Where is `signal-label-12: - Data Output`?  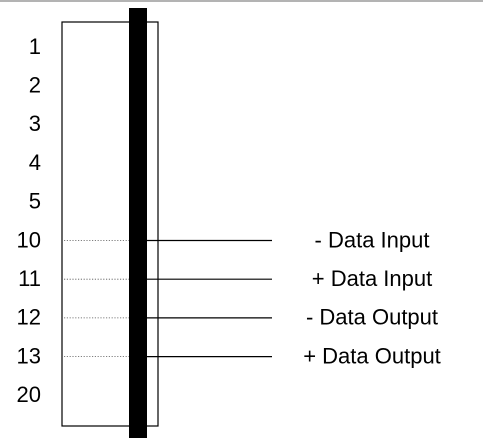 signal-label-12: - Data Output is located at coordinates (372, 317).